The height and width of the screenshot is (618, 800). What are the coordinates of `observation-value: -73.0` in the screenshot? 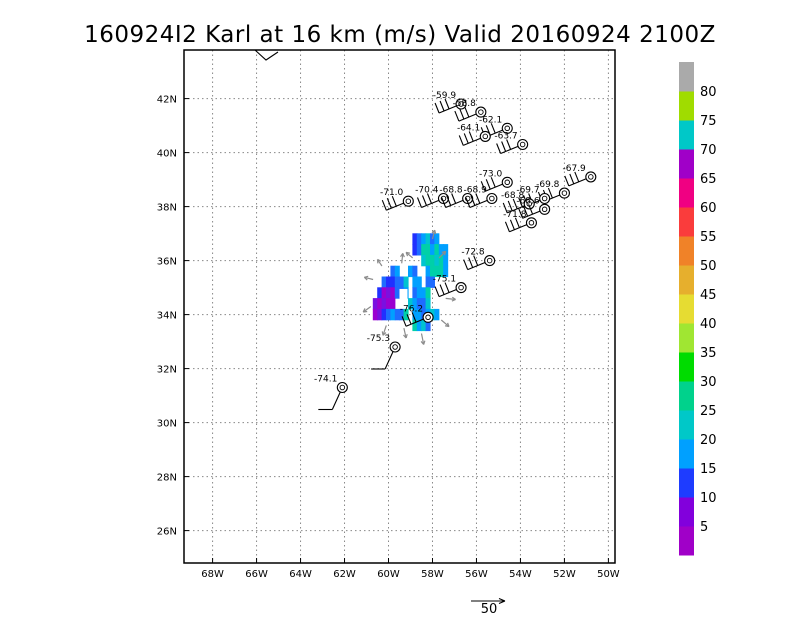 It's located at (491, 174).